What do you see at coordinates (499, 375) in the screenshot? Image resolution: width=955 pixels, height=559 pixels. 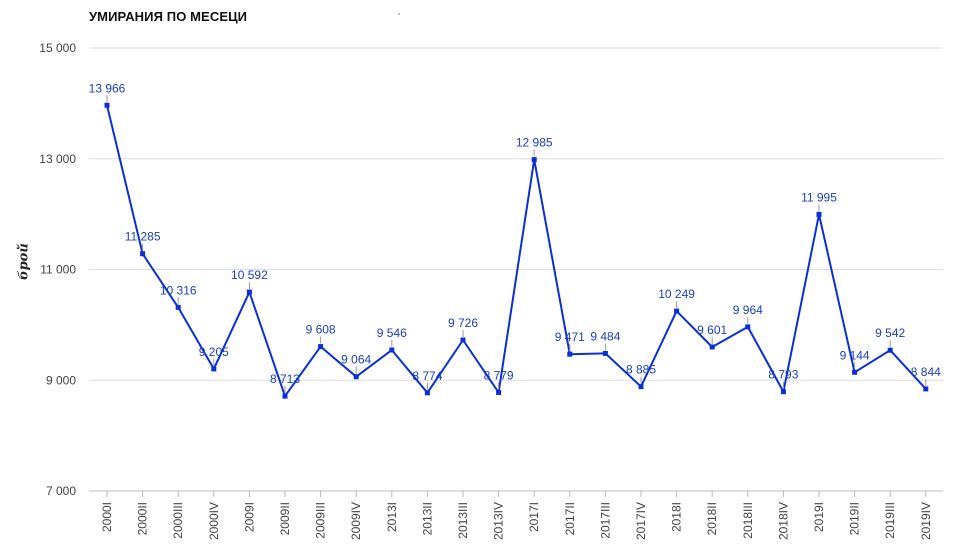 I see `data-label: 8 779` at bounding box center [499, 375].